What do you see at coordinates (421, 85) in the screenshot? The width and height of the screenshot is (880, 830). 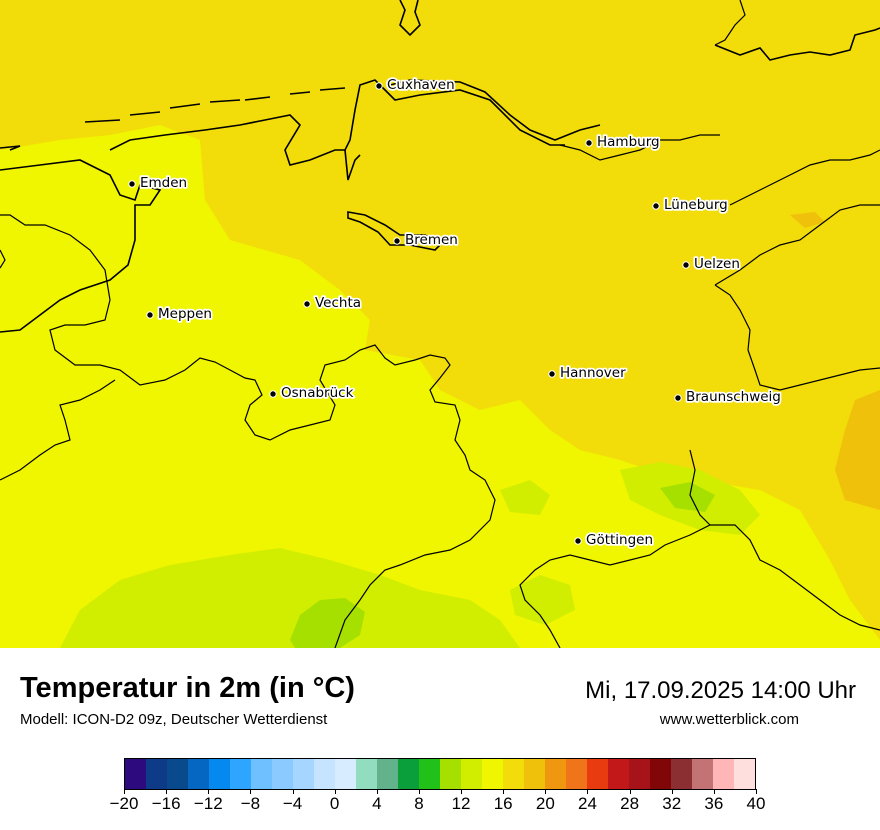 I see `city-label: Cuxhaven` at bounding box center [421, 85].